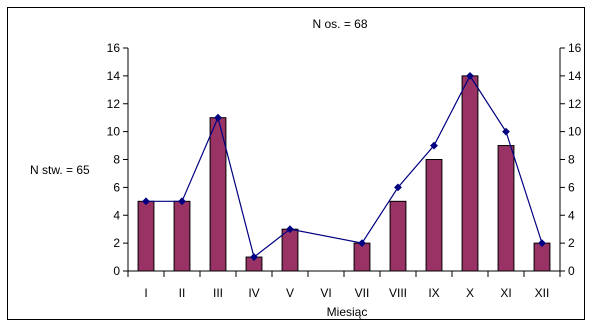  What do you see at coordinates (114, 132) in the screenshot?
I see `y-tick-label-left: 10` at bounding box center [114, 132].